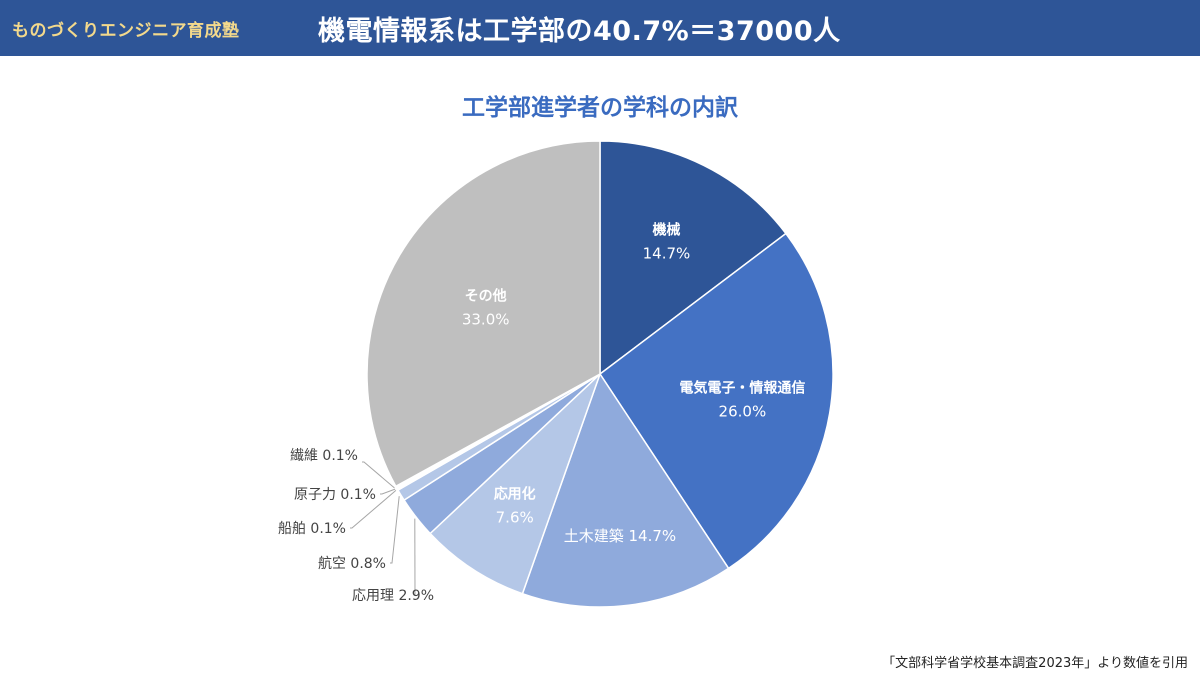 The width and height of the screenshot is (1200, 675). Describe the element at coordinates (579, 31) in the screenshot. I see `headline: 機電情報系は工学部の40.7%＝37000人` at that location.